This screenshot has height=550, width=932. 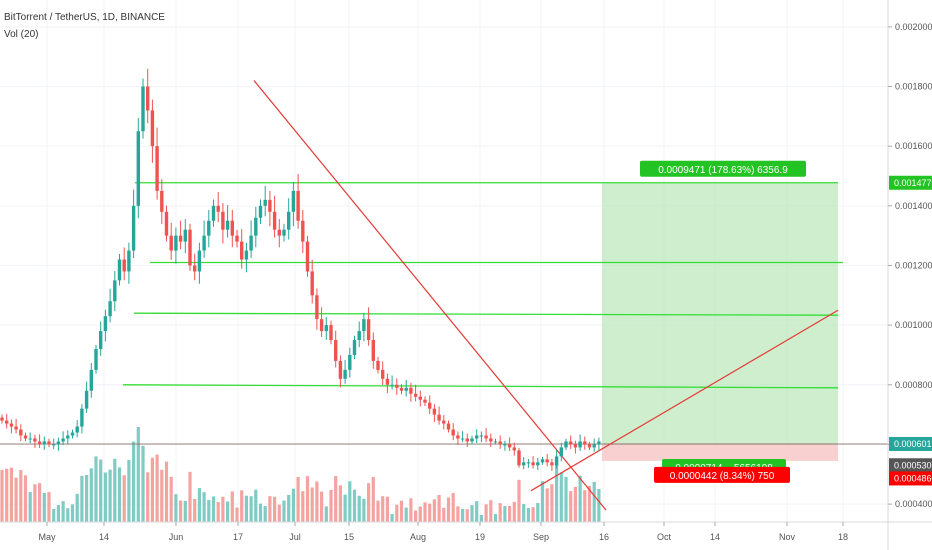 What do you see at coordinates (21, 34) in the screenshot?
I see `volume-indicator-label: Vol (20)` at bounding box center [21, 34].